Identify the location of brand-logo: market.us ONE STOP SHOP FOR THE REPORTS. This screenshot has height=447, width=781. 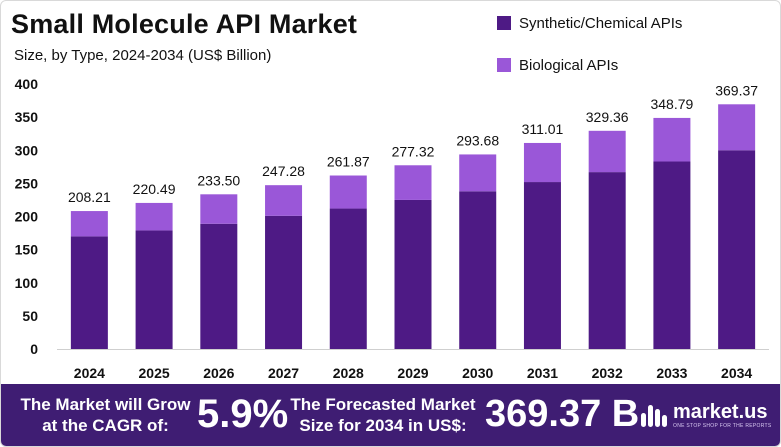
(709, 418).